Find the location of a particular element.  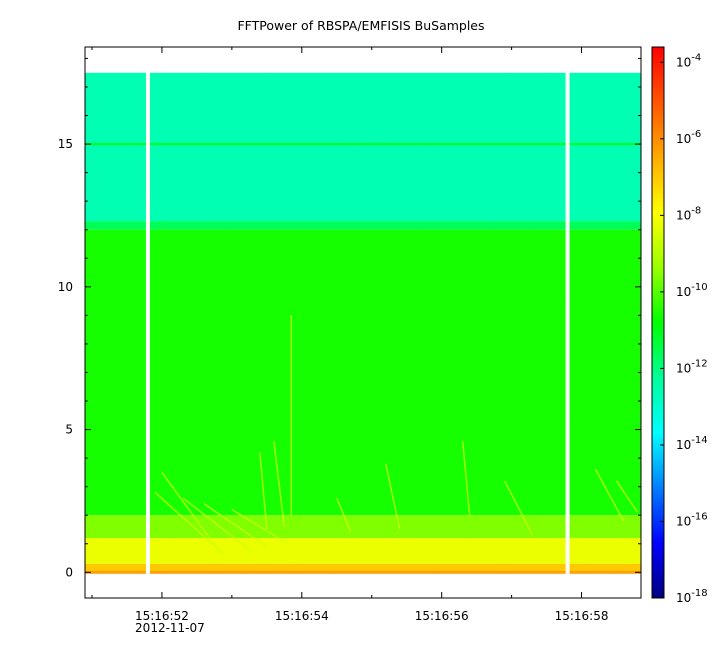

colorbar-tick-label: 10⁻⁶ is located at coordinates (688, 137).